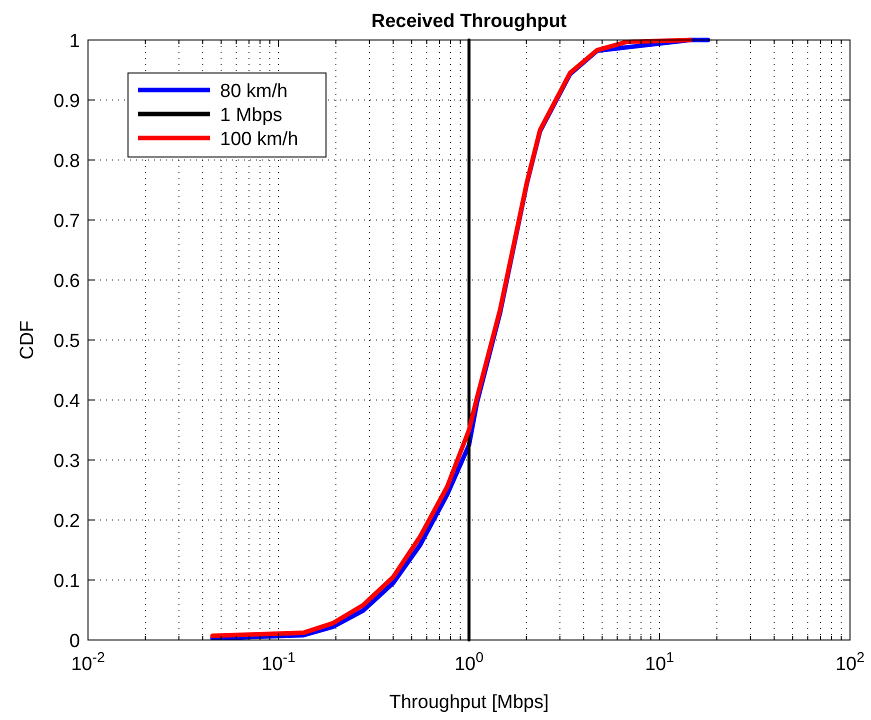 Image resolution: width=871 pixels, height=720 pixels. What do you see at coordinates (67, 161) in the screenshot?
I see `y-tick-label: 0.8` at bounding box center [67, 161].